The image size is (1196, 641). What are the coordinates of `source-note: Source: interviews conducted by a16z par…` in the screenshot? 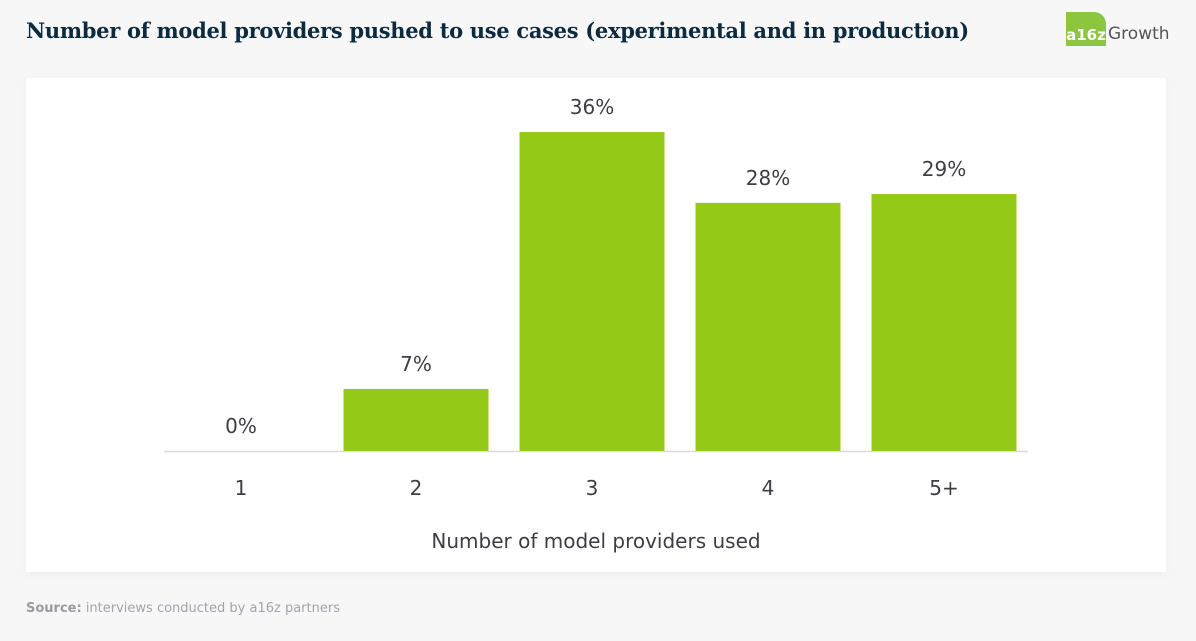 It's located at (183, 608).